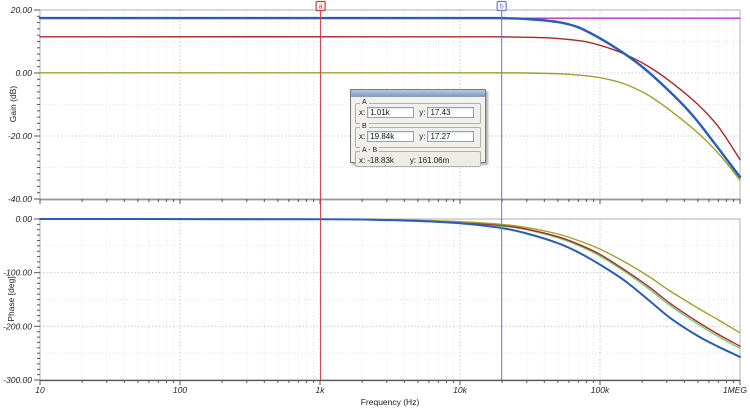  I want to click on cursor-b-handle, so click(501, 6).